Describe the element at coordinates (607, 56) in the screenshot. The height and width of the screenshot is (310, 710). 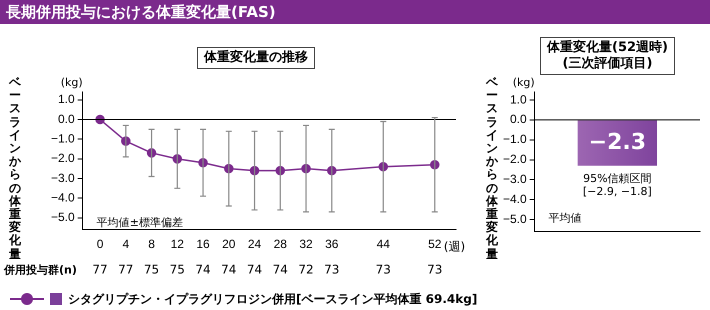
I see `chart-title: 体重変化量(52週時) (三次評価項目)` at that location.